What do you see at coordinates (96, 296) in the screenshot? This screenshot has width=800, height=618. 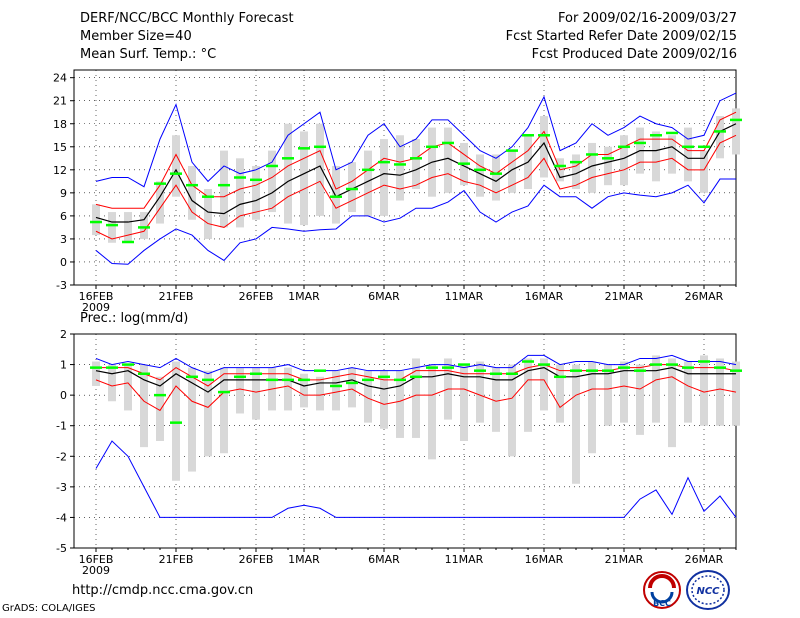 I see `panel1-xtick-label: 16FEB` at bounding box center [96, 296].